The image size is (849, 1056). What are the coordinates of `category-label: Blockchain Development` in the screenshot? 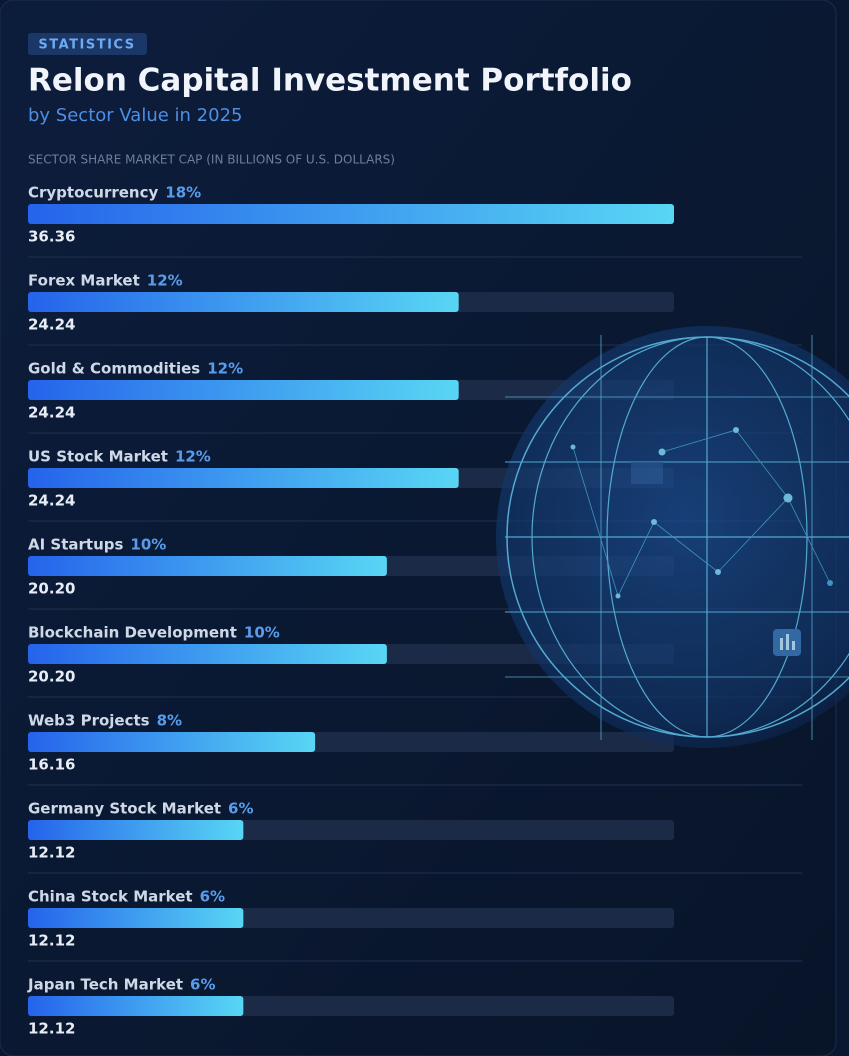 It's located at (132, 633).